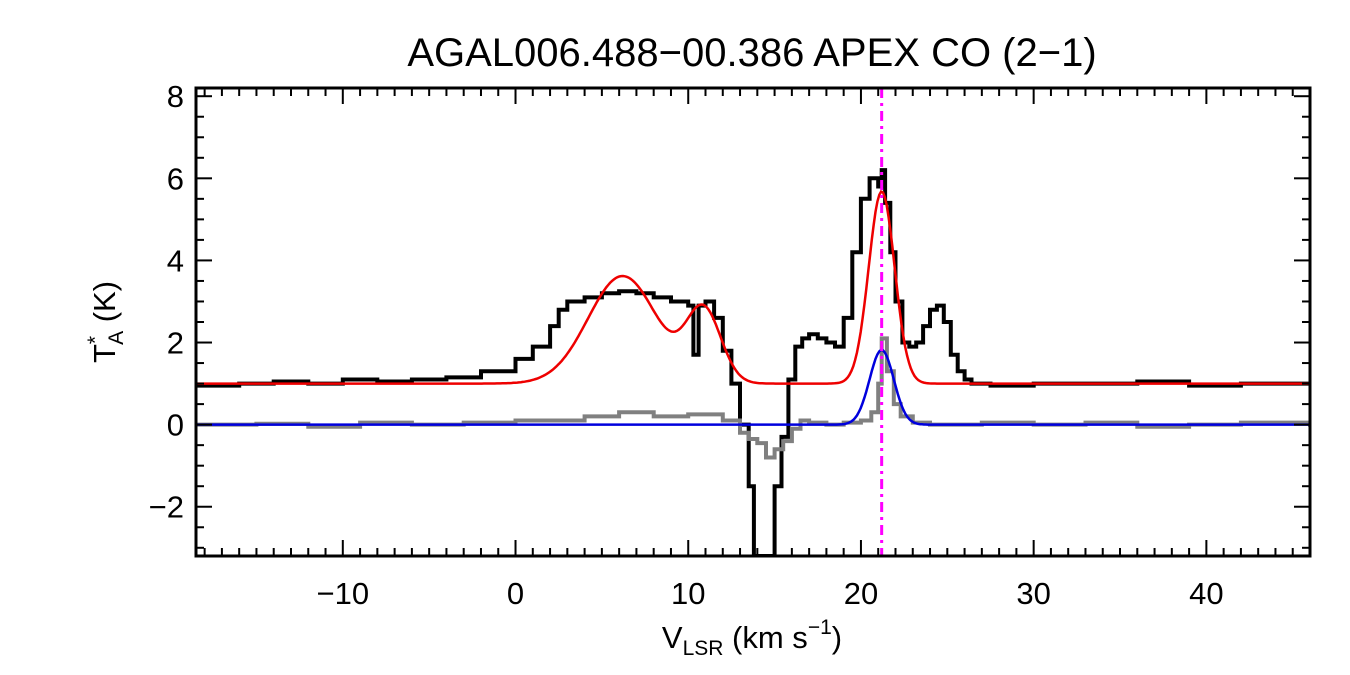 The image size is (1350, 675). Describe the element at coordinates (175, 178) in the screenshot. I see `y-tick-label: 6` at that location.